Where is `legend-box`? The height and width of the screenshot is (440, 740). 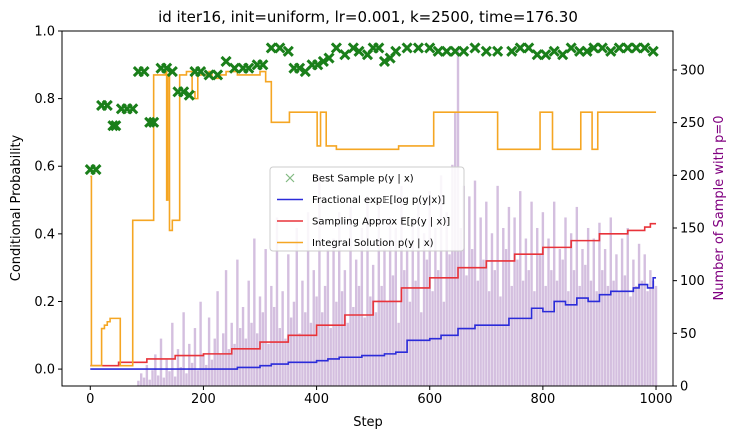 legend-box is located at coordinates (367, 209).